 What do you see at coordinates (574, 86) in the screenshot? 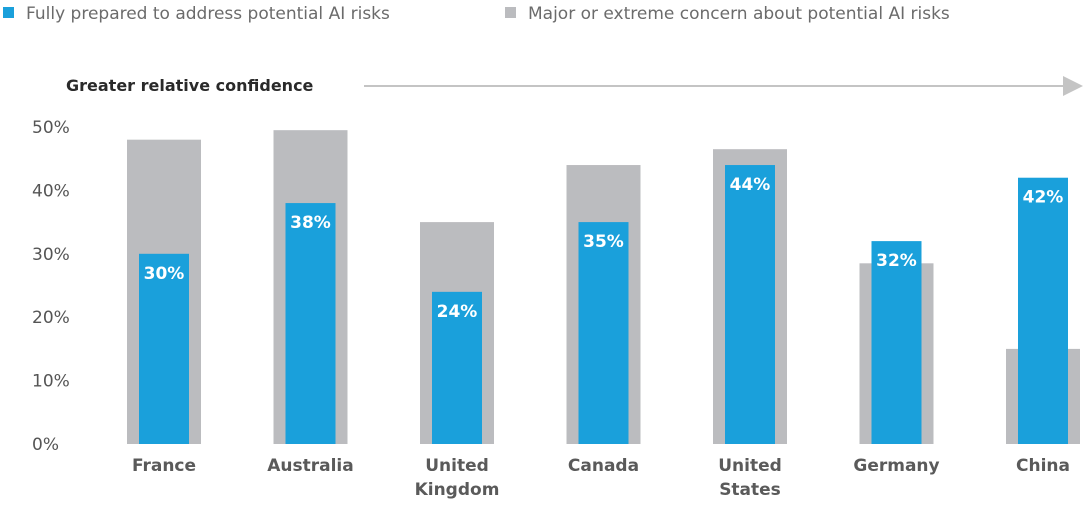
I see `confidence-annotation: Greater relative confidence` at bounding box center [574, 86].